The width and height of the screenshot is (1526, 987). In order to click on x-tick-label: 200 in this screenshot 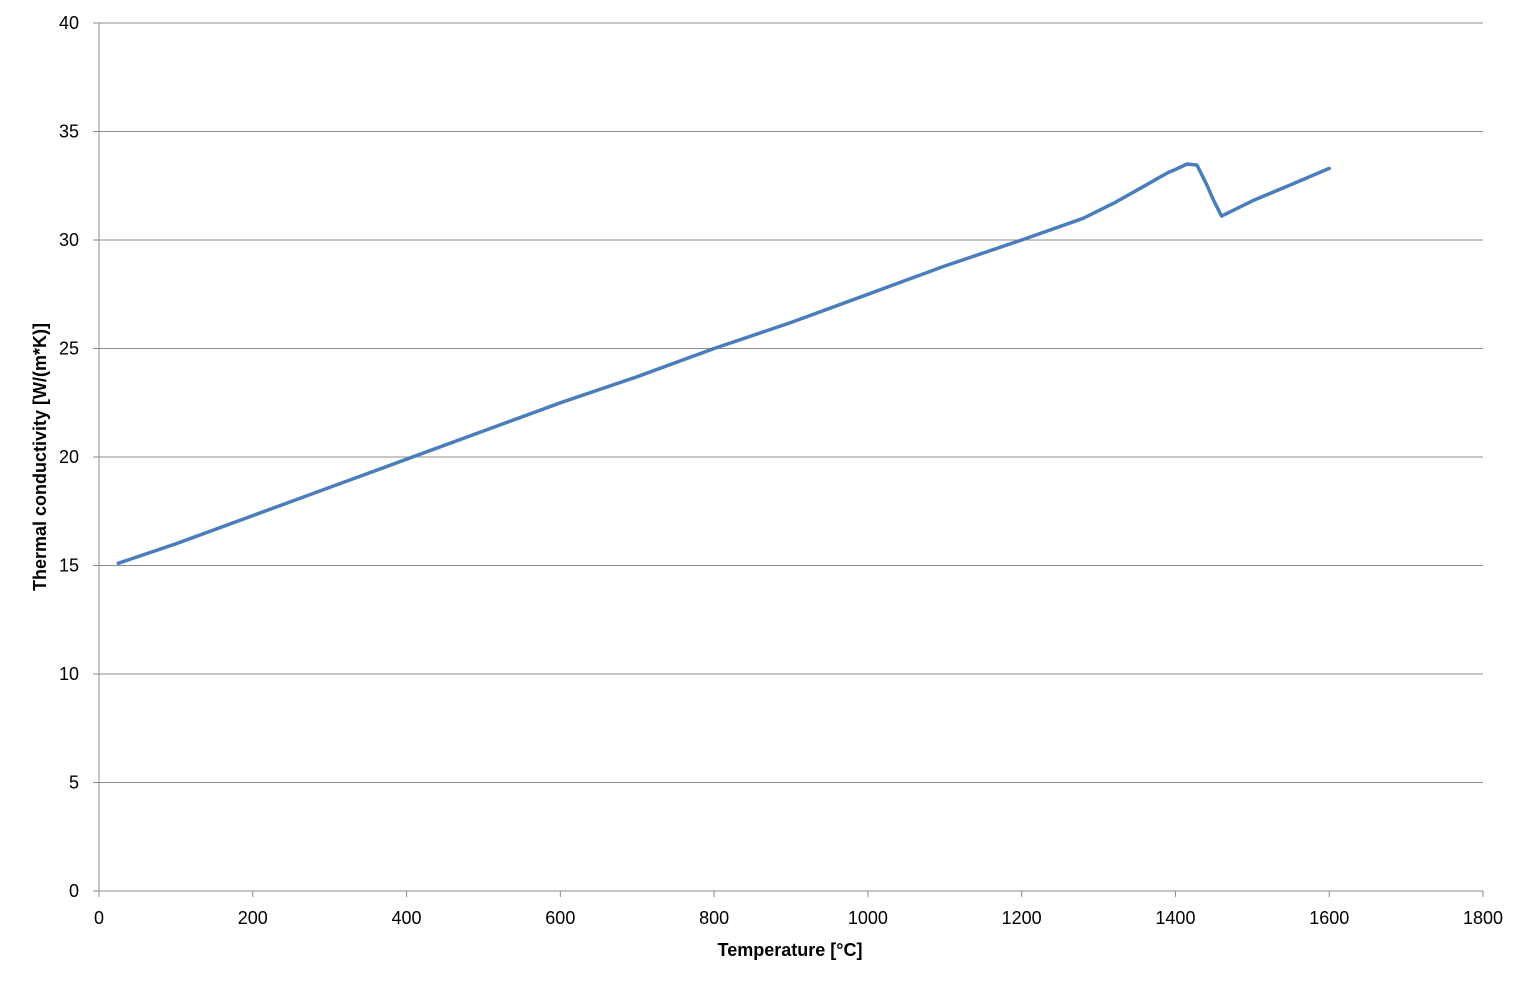, I will do `click(253, 918)`.